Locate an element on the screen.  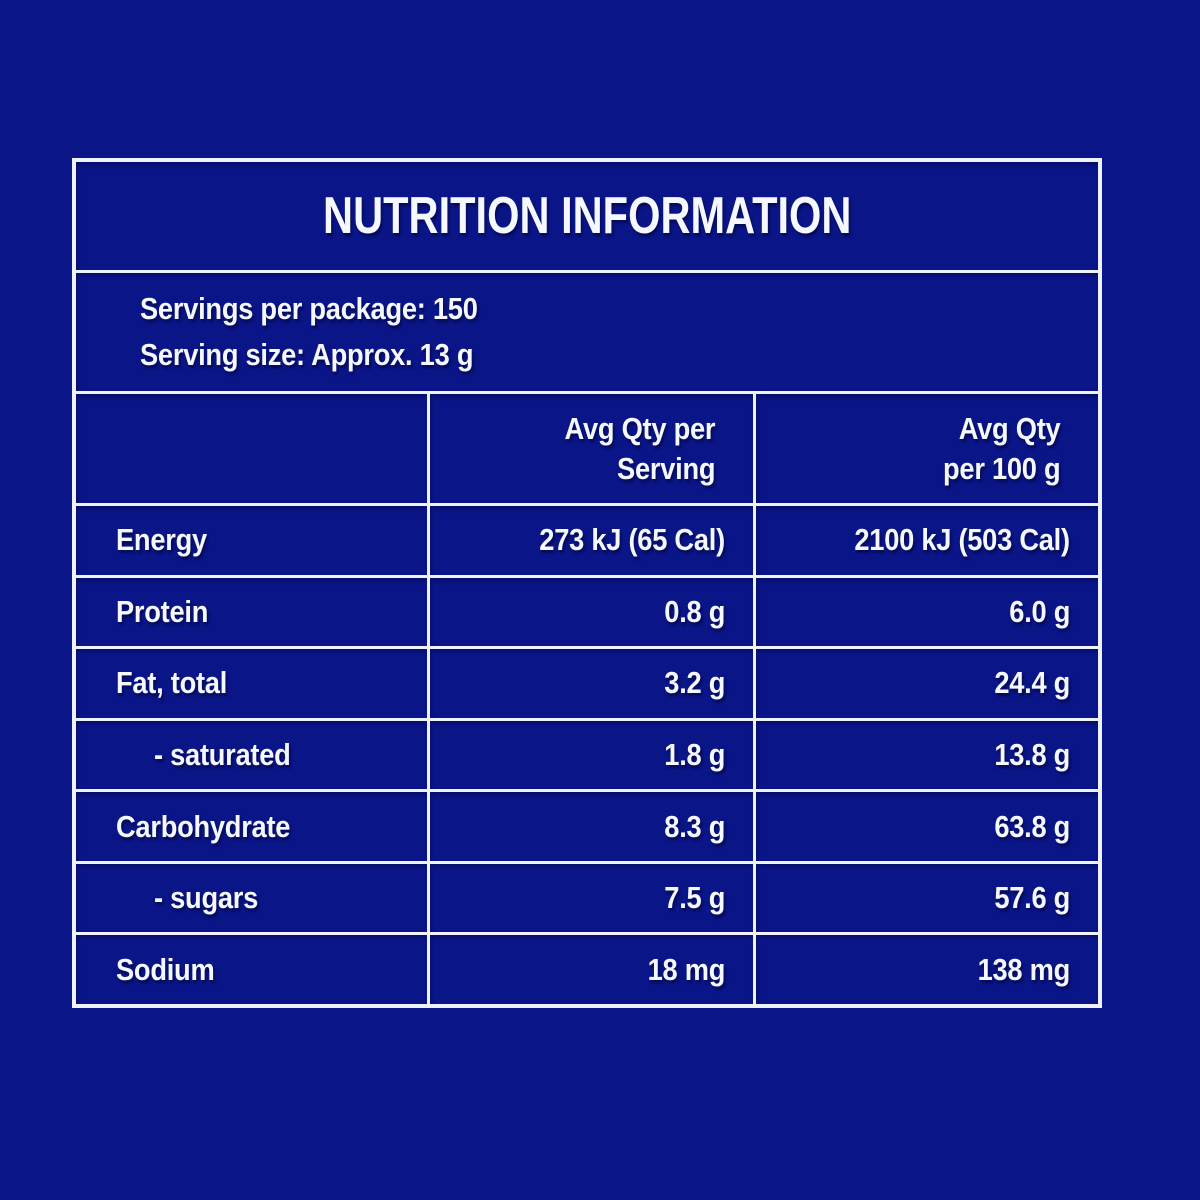
row-sodium-label-cell: Sodium is located at coordinates (251, 969).